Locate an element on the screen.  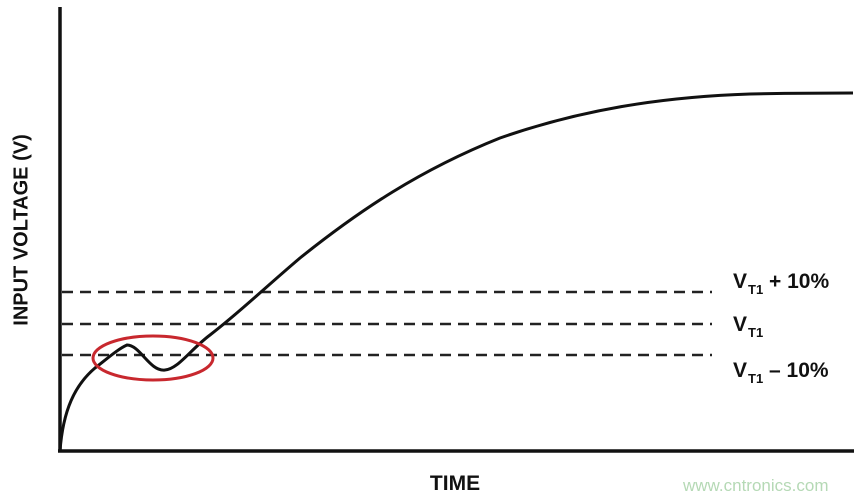
threshold-label-lower: VT1 – 10% is located at coordinates (781, 372).